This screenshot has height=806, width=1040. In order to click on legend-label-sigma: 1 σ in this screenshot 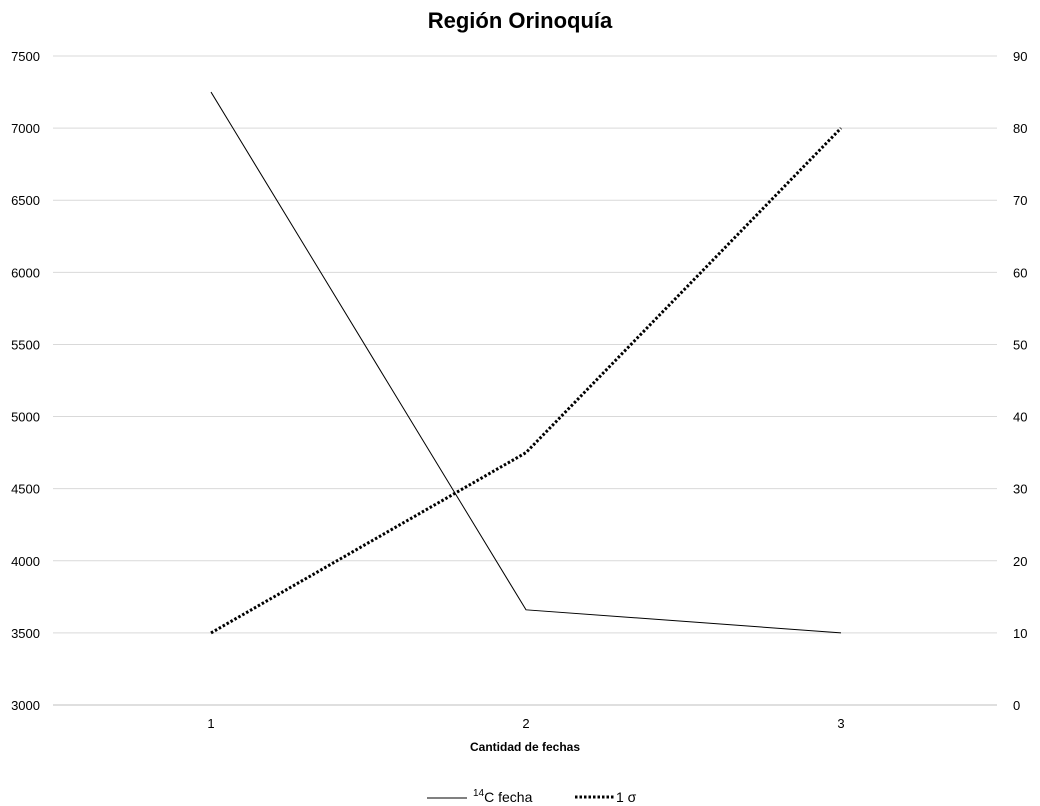, I will do `click(626, 797)`.